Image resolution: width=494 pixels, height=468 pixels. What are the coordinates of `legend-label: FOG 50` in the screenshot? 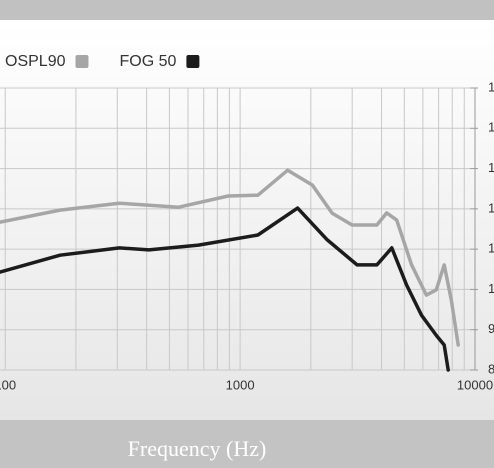 It's located at (147, 61).